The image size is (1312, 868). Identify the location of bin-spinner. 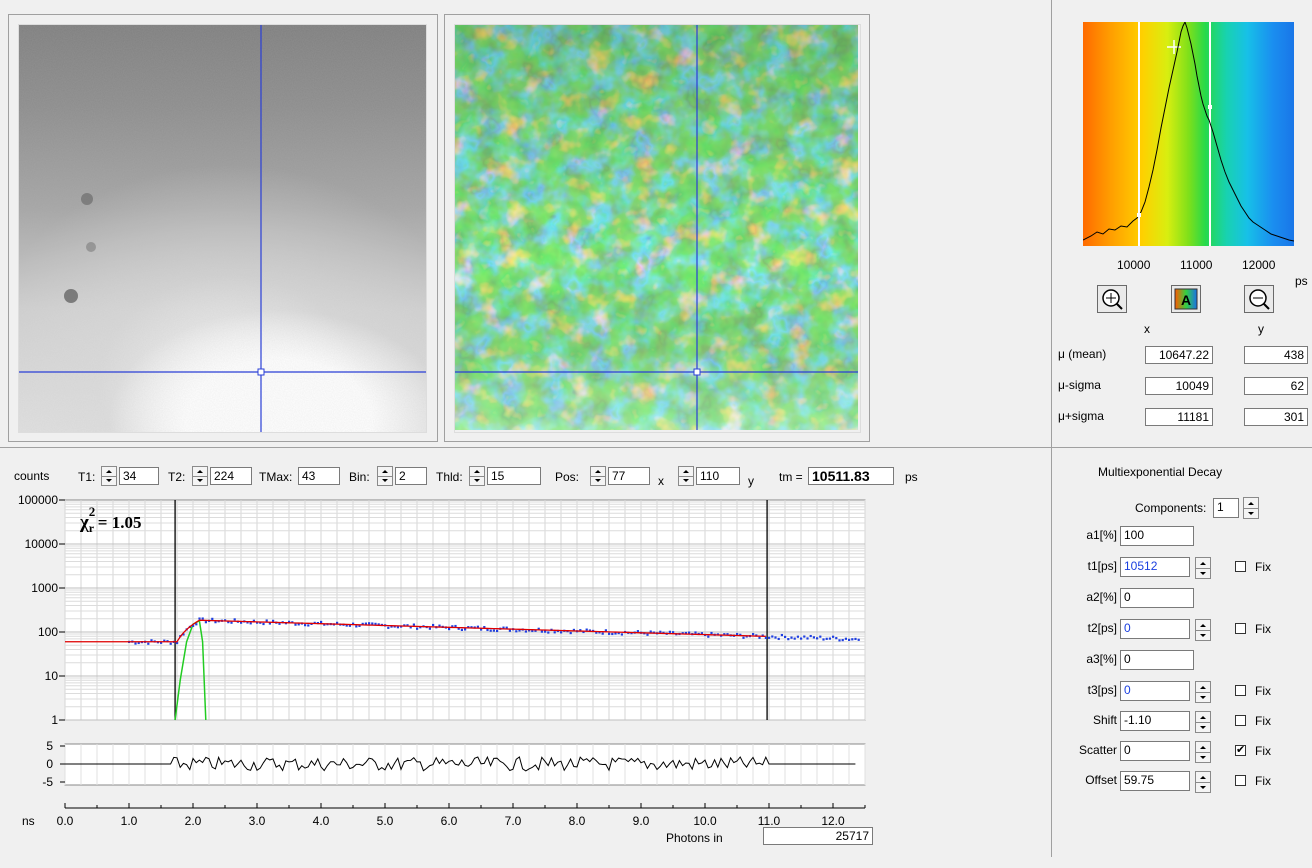
(385, 476).